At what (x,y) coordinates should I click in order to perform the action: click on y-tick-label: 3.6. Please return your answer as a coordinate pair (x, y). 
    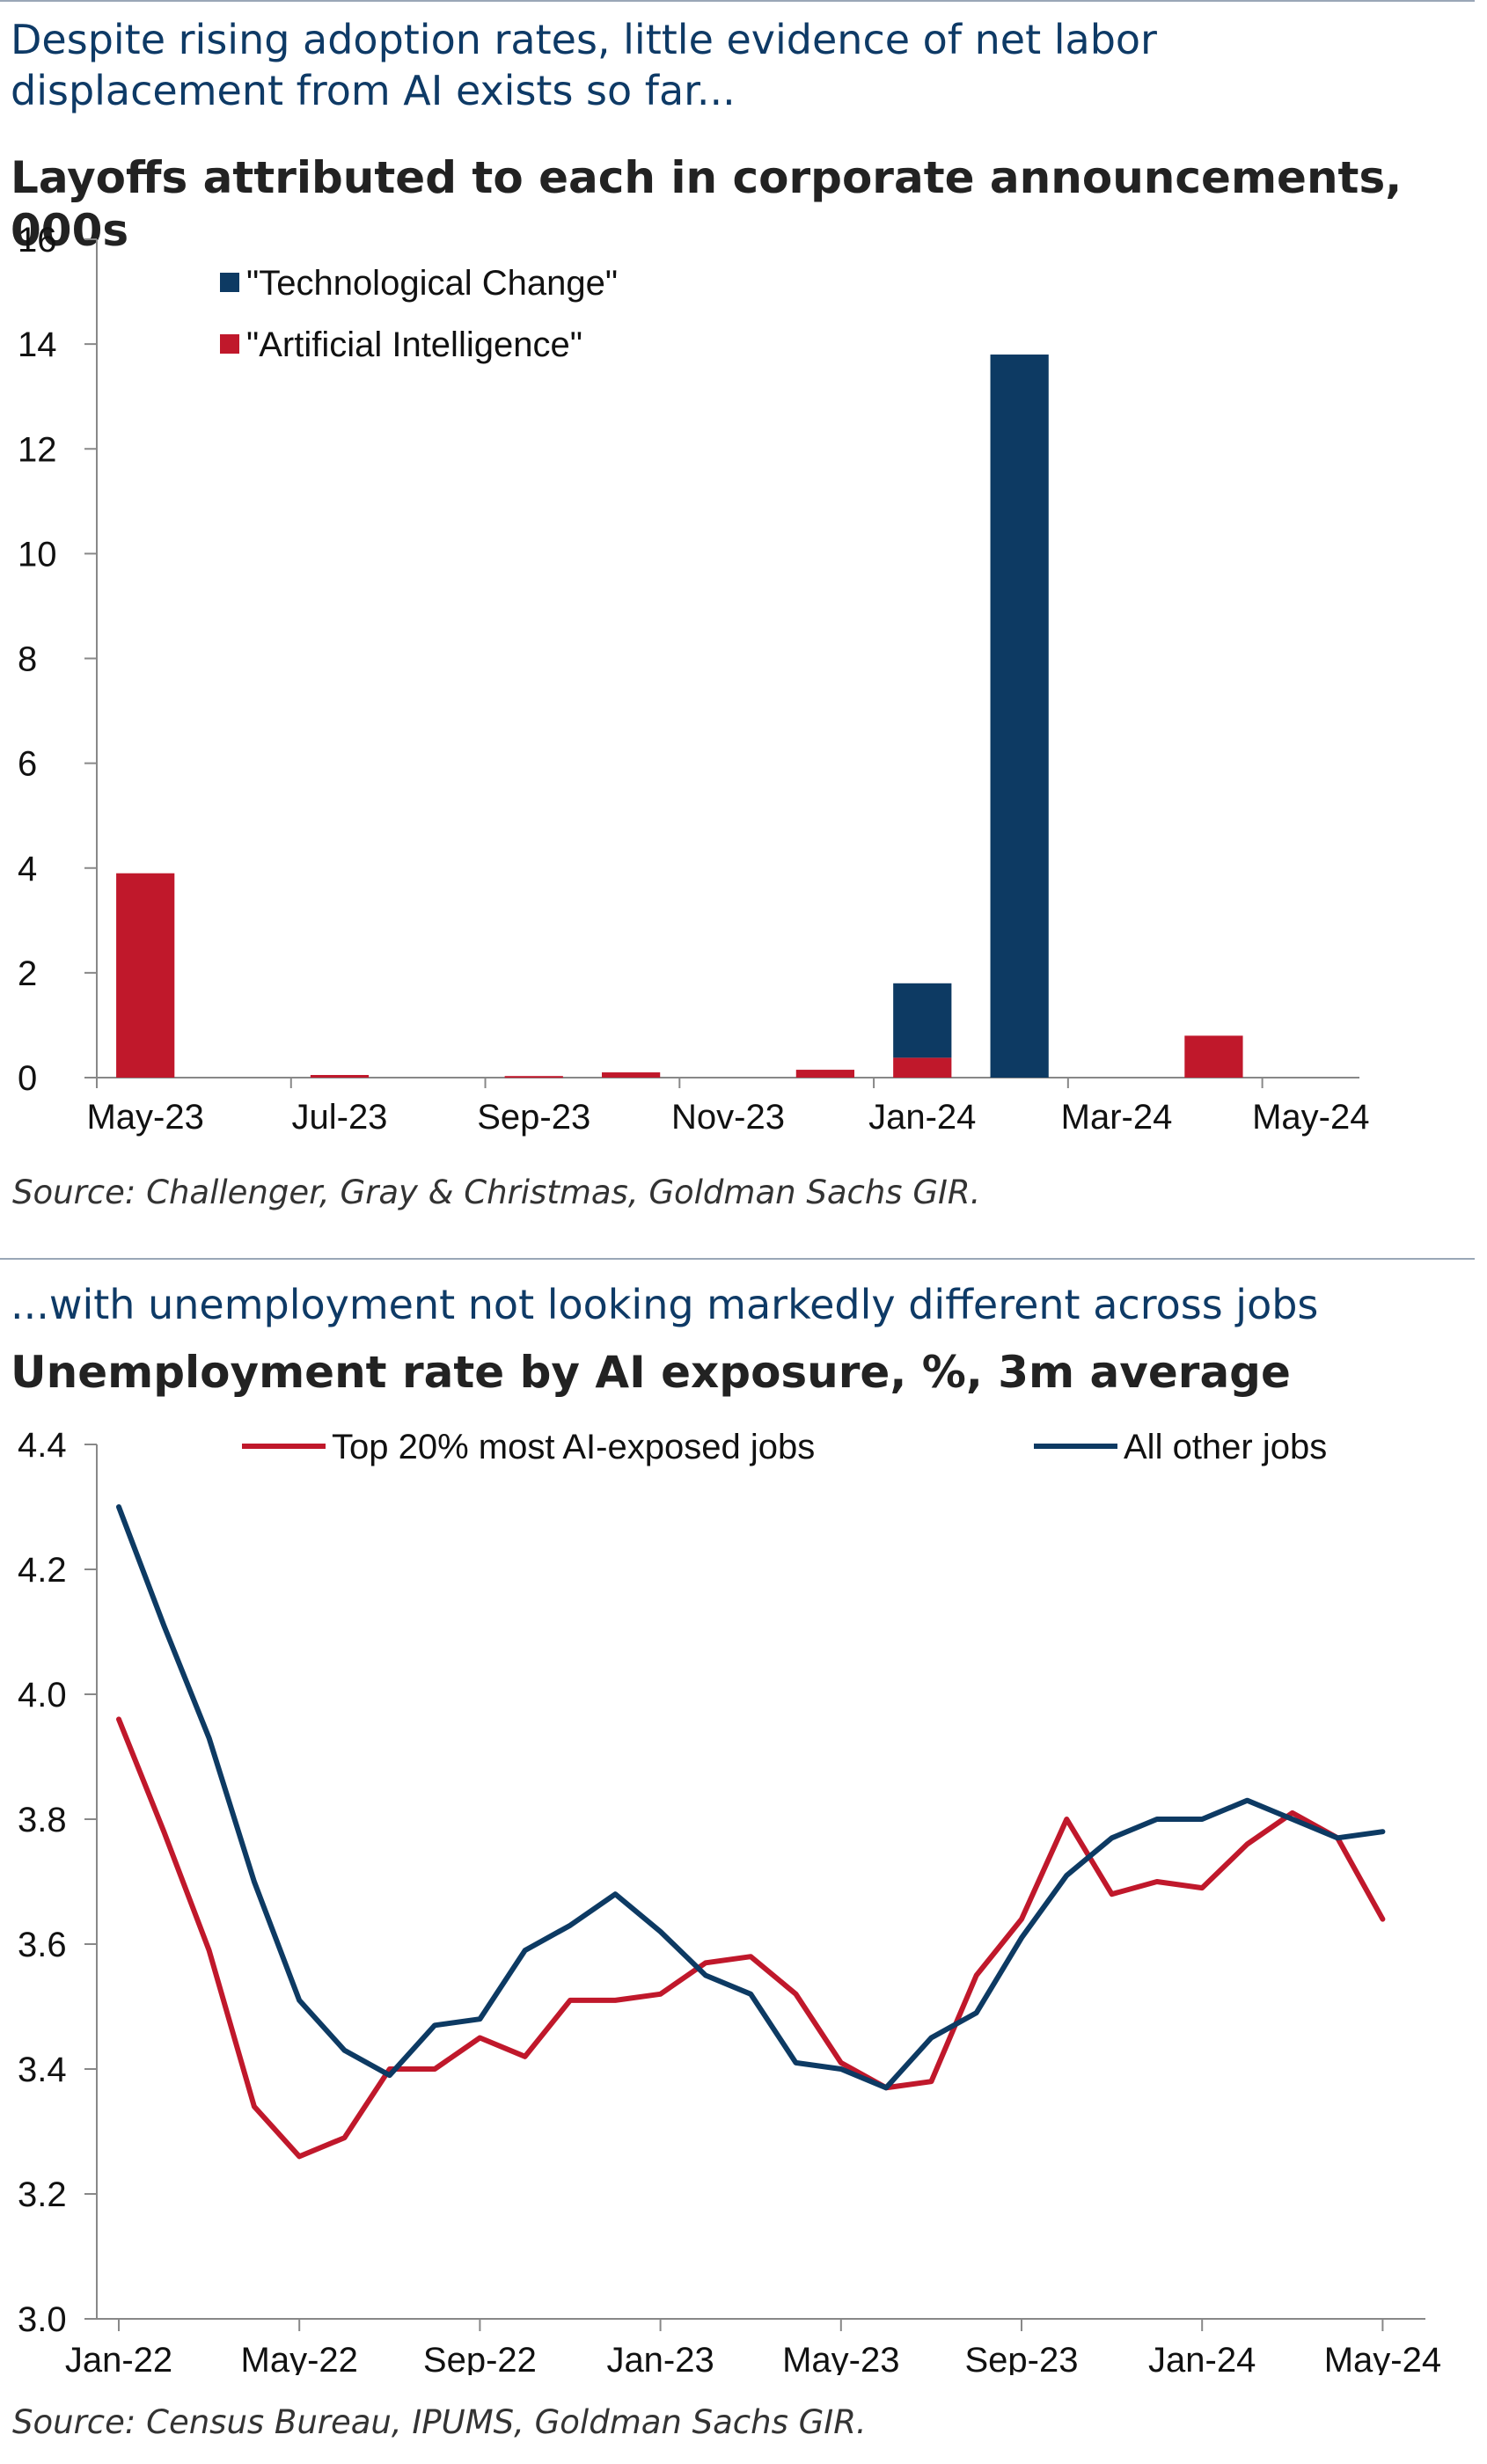
    Looking at the image, I should click on (42, 1945).